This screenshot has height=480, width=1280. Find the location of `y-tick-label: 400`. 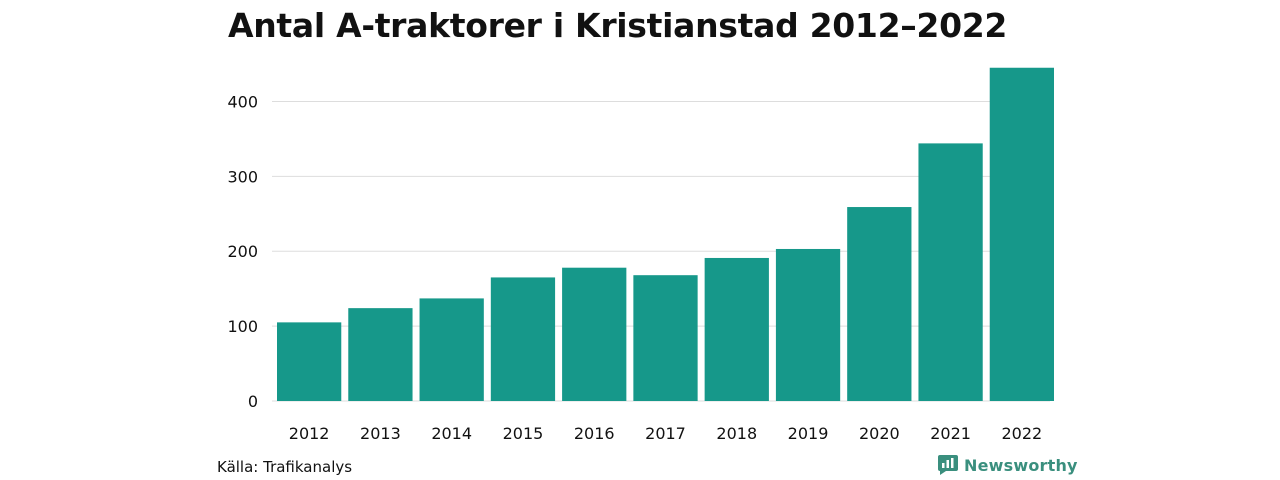

y-tick-label: 400 is located at coordinates (242, 101).